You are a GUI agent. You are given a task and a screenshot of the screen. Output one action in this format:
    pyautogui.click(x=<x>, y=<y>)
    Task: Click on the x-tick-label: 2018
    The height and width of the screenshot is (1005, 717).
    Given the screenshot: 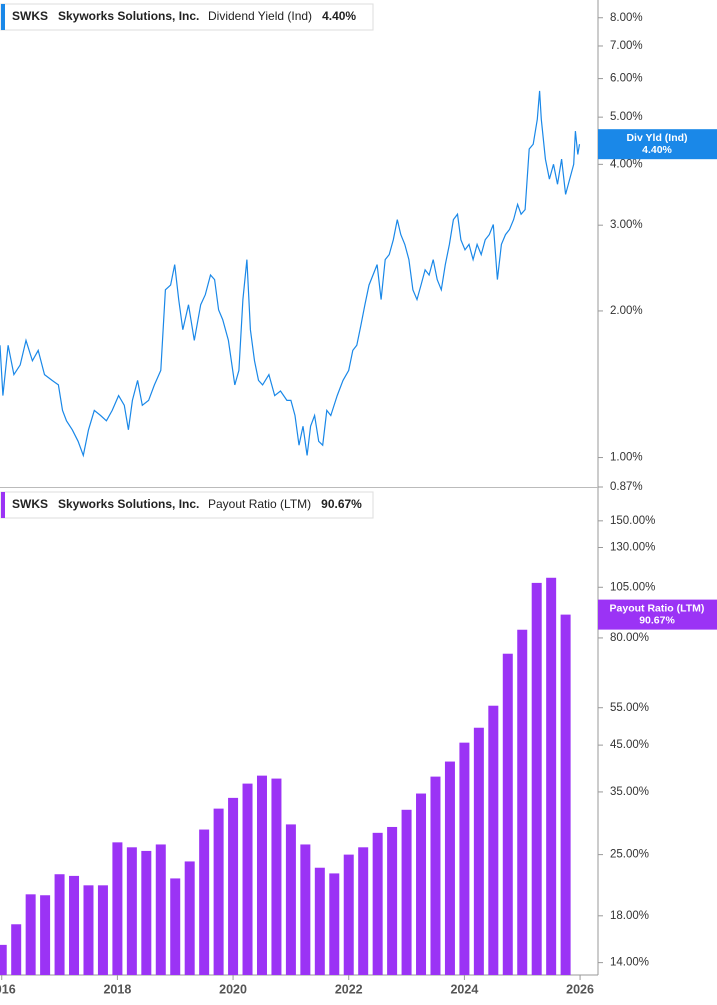 What is the action you would take?
    pyautogui.click(x=117, y=989)
    